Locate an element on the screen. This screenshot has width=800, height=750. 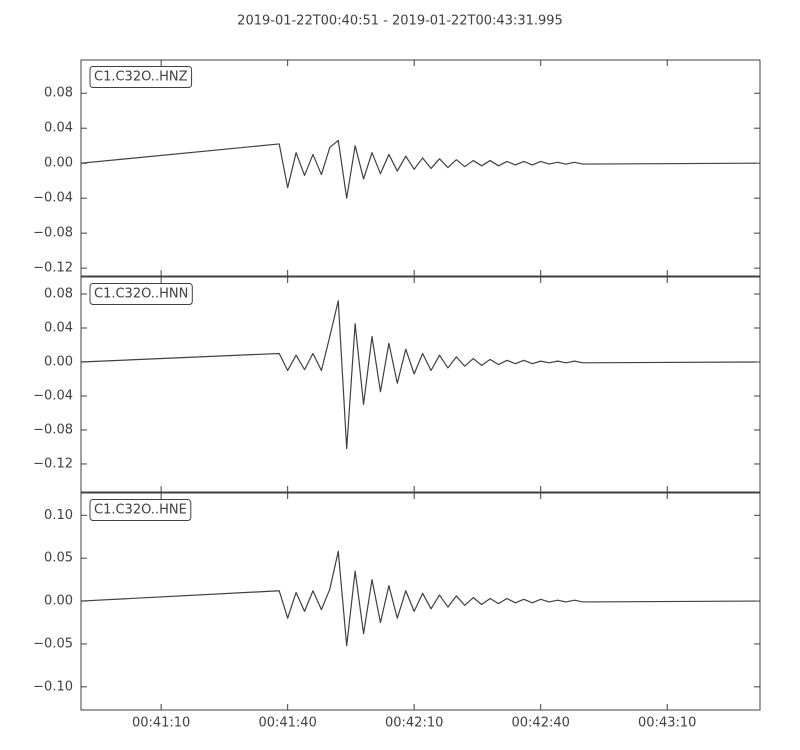
x-tick-label: 00:43:10 is located at coordinates (667, 723).